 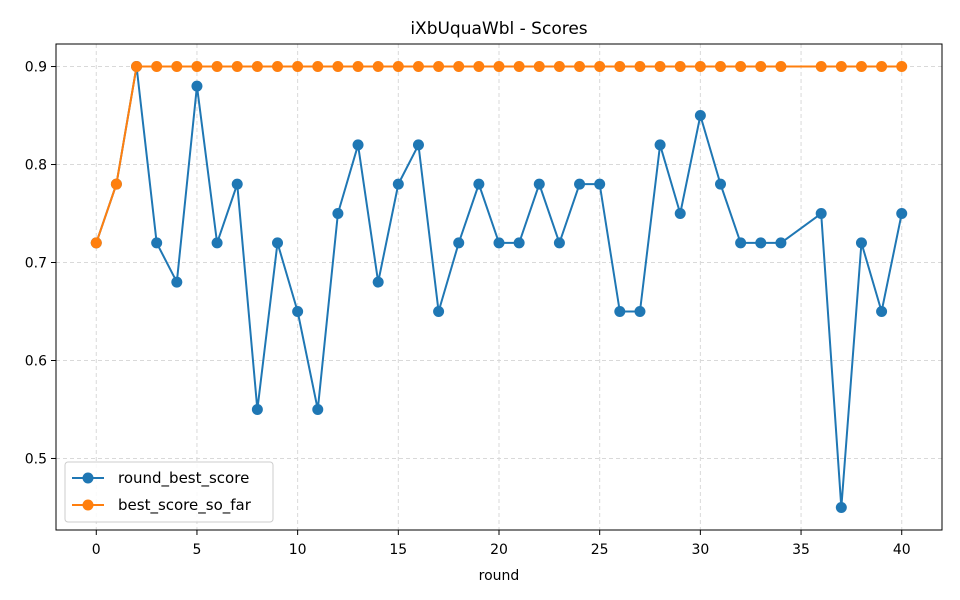 I want to click on y-tick-label: 0.9, so click(x=36, y=68).